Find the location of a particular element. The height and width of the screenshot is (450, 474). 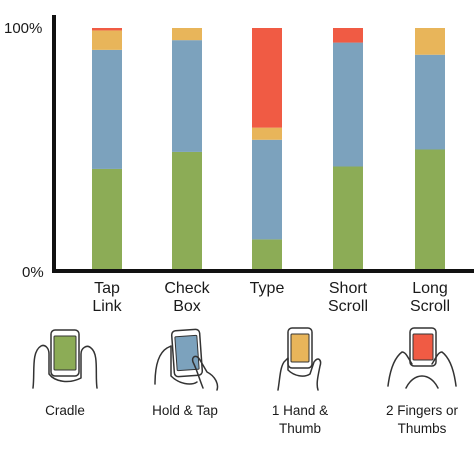

y-tick-label-0: 0% is located at coordinates (33, 272).